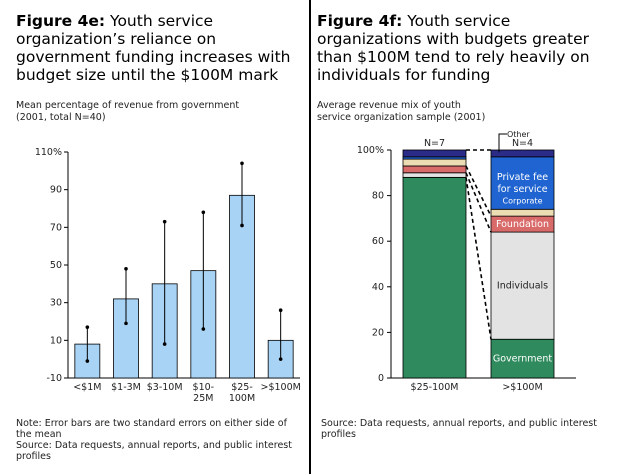 This screenshot has width=620, height=474. What do you see at coordinates (370, 150) in the screenshot?
I see `y-tick-label: 100%` at bounding box center [370, 150].